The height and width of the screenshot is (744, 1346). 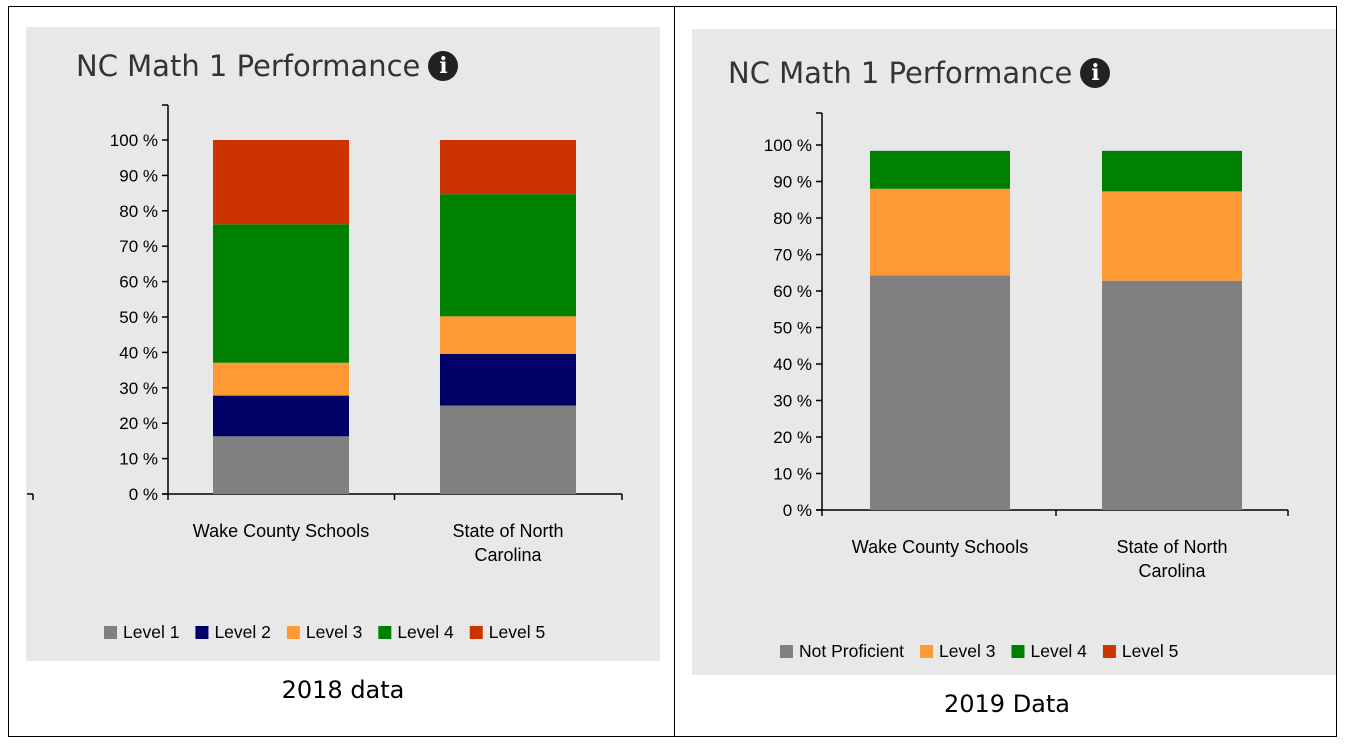 I want to click on column-divider, so click(x=674, y=371).